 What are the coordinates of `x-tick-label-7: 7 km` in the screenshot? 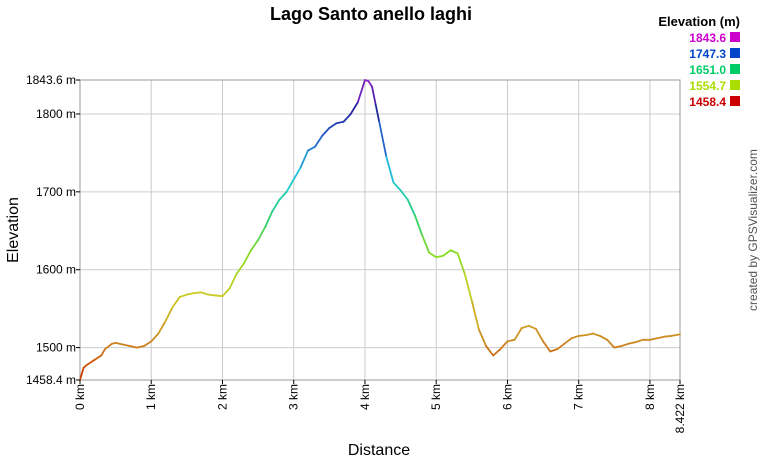 It's located at (579, 397).